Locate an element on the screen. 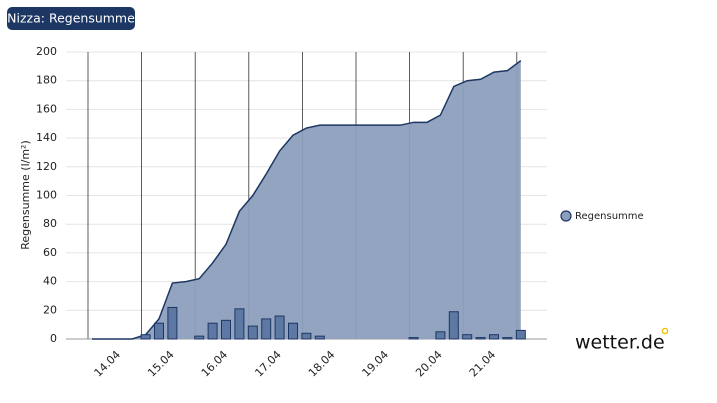 The width and height of the screenshot is (717, 403). legend-marker is located at coordinates (566, 216).